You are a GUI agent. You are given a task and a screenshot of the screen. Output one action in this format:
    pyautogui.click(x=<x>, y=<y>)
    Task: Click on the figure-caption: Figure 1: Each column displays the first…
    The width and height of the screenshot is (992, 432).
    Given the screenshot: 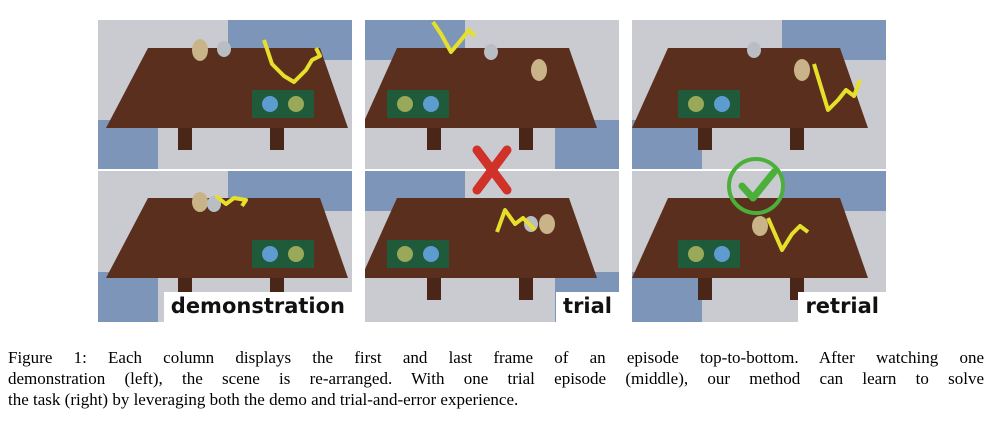 What is the action you would take?
    pyautogui.click(x=496, y=378)
    